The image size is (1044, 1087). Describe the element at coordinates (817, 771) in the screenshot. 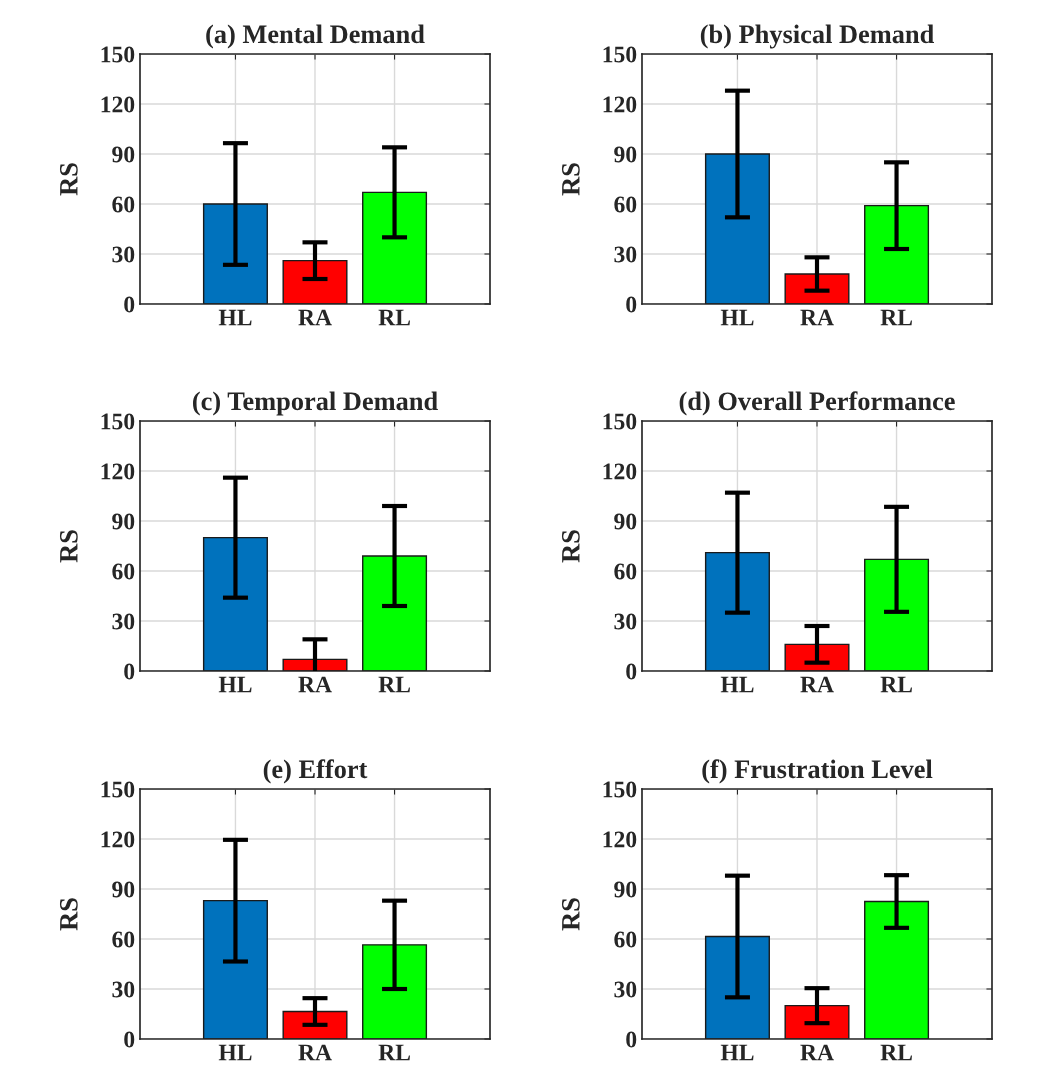

I see `chart-title: (f) Frustration Level` at that location.